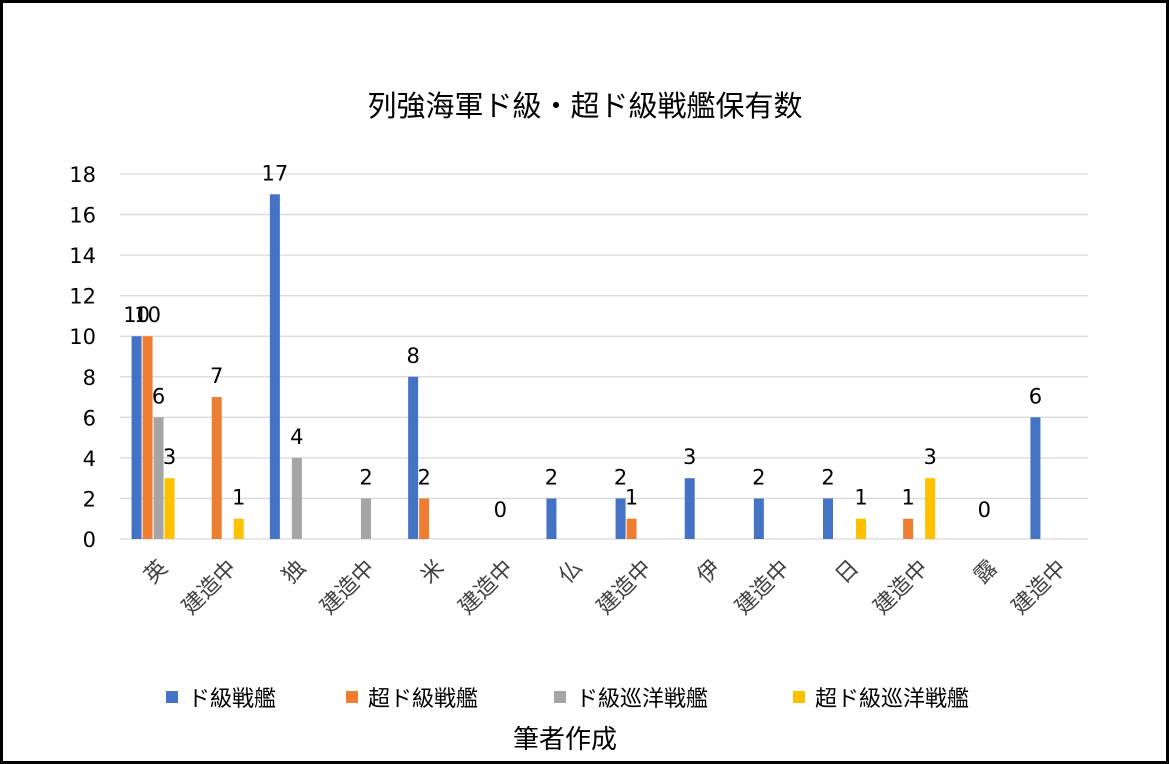  What do you see at coordinates (89, 459) in the screenshot?
I see `y-tick-label: 4` at bounding box center [89, 459].